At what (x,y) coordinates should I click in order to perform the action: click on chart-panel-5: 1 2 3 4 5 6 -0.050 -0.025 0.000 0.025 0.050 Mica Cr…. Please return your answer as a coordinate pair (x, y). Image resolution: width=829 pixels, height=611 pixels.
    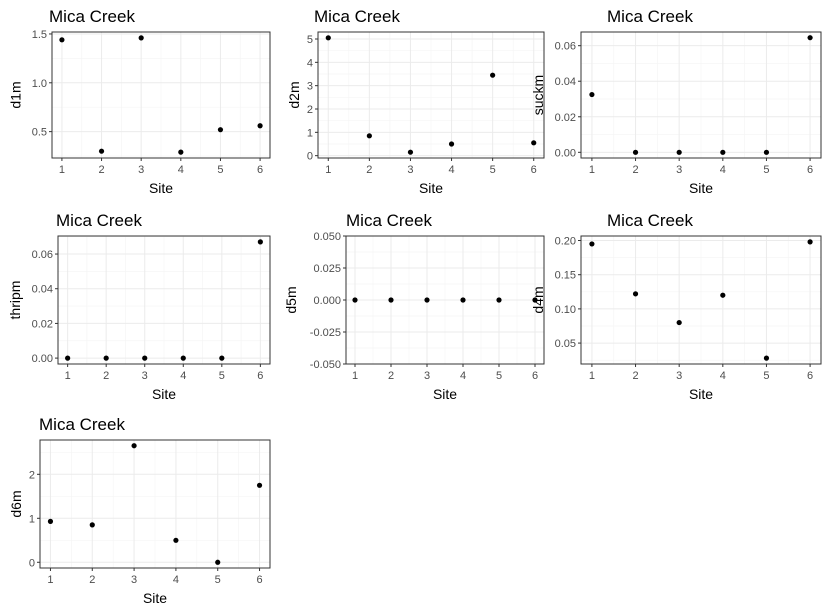
    Looking at the image, I should click on (414, 306).